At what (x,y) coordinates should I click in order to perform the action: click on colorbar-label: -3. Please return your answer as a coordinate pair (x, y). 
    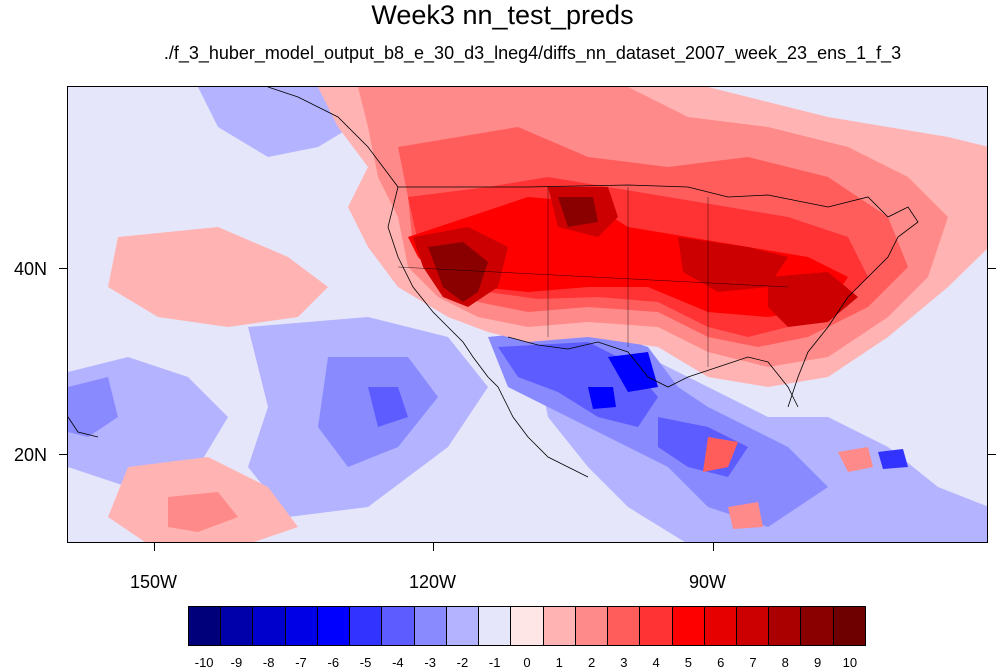
    Looking at the image, I should click on (430, 662).